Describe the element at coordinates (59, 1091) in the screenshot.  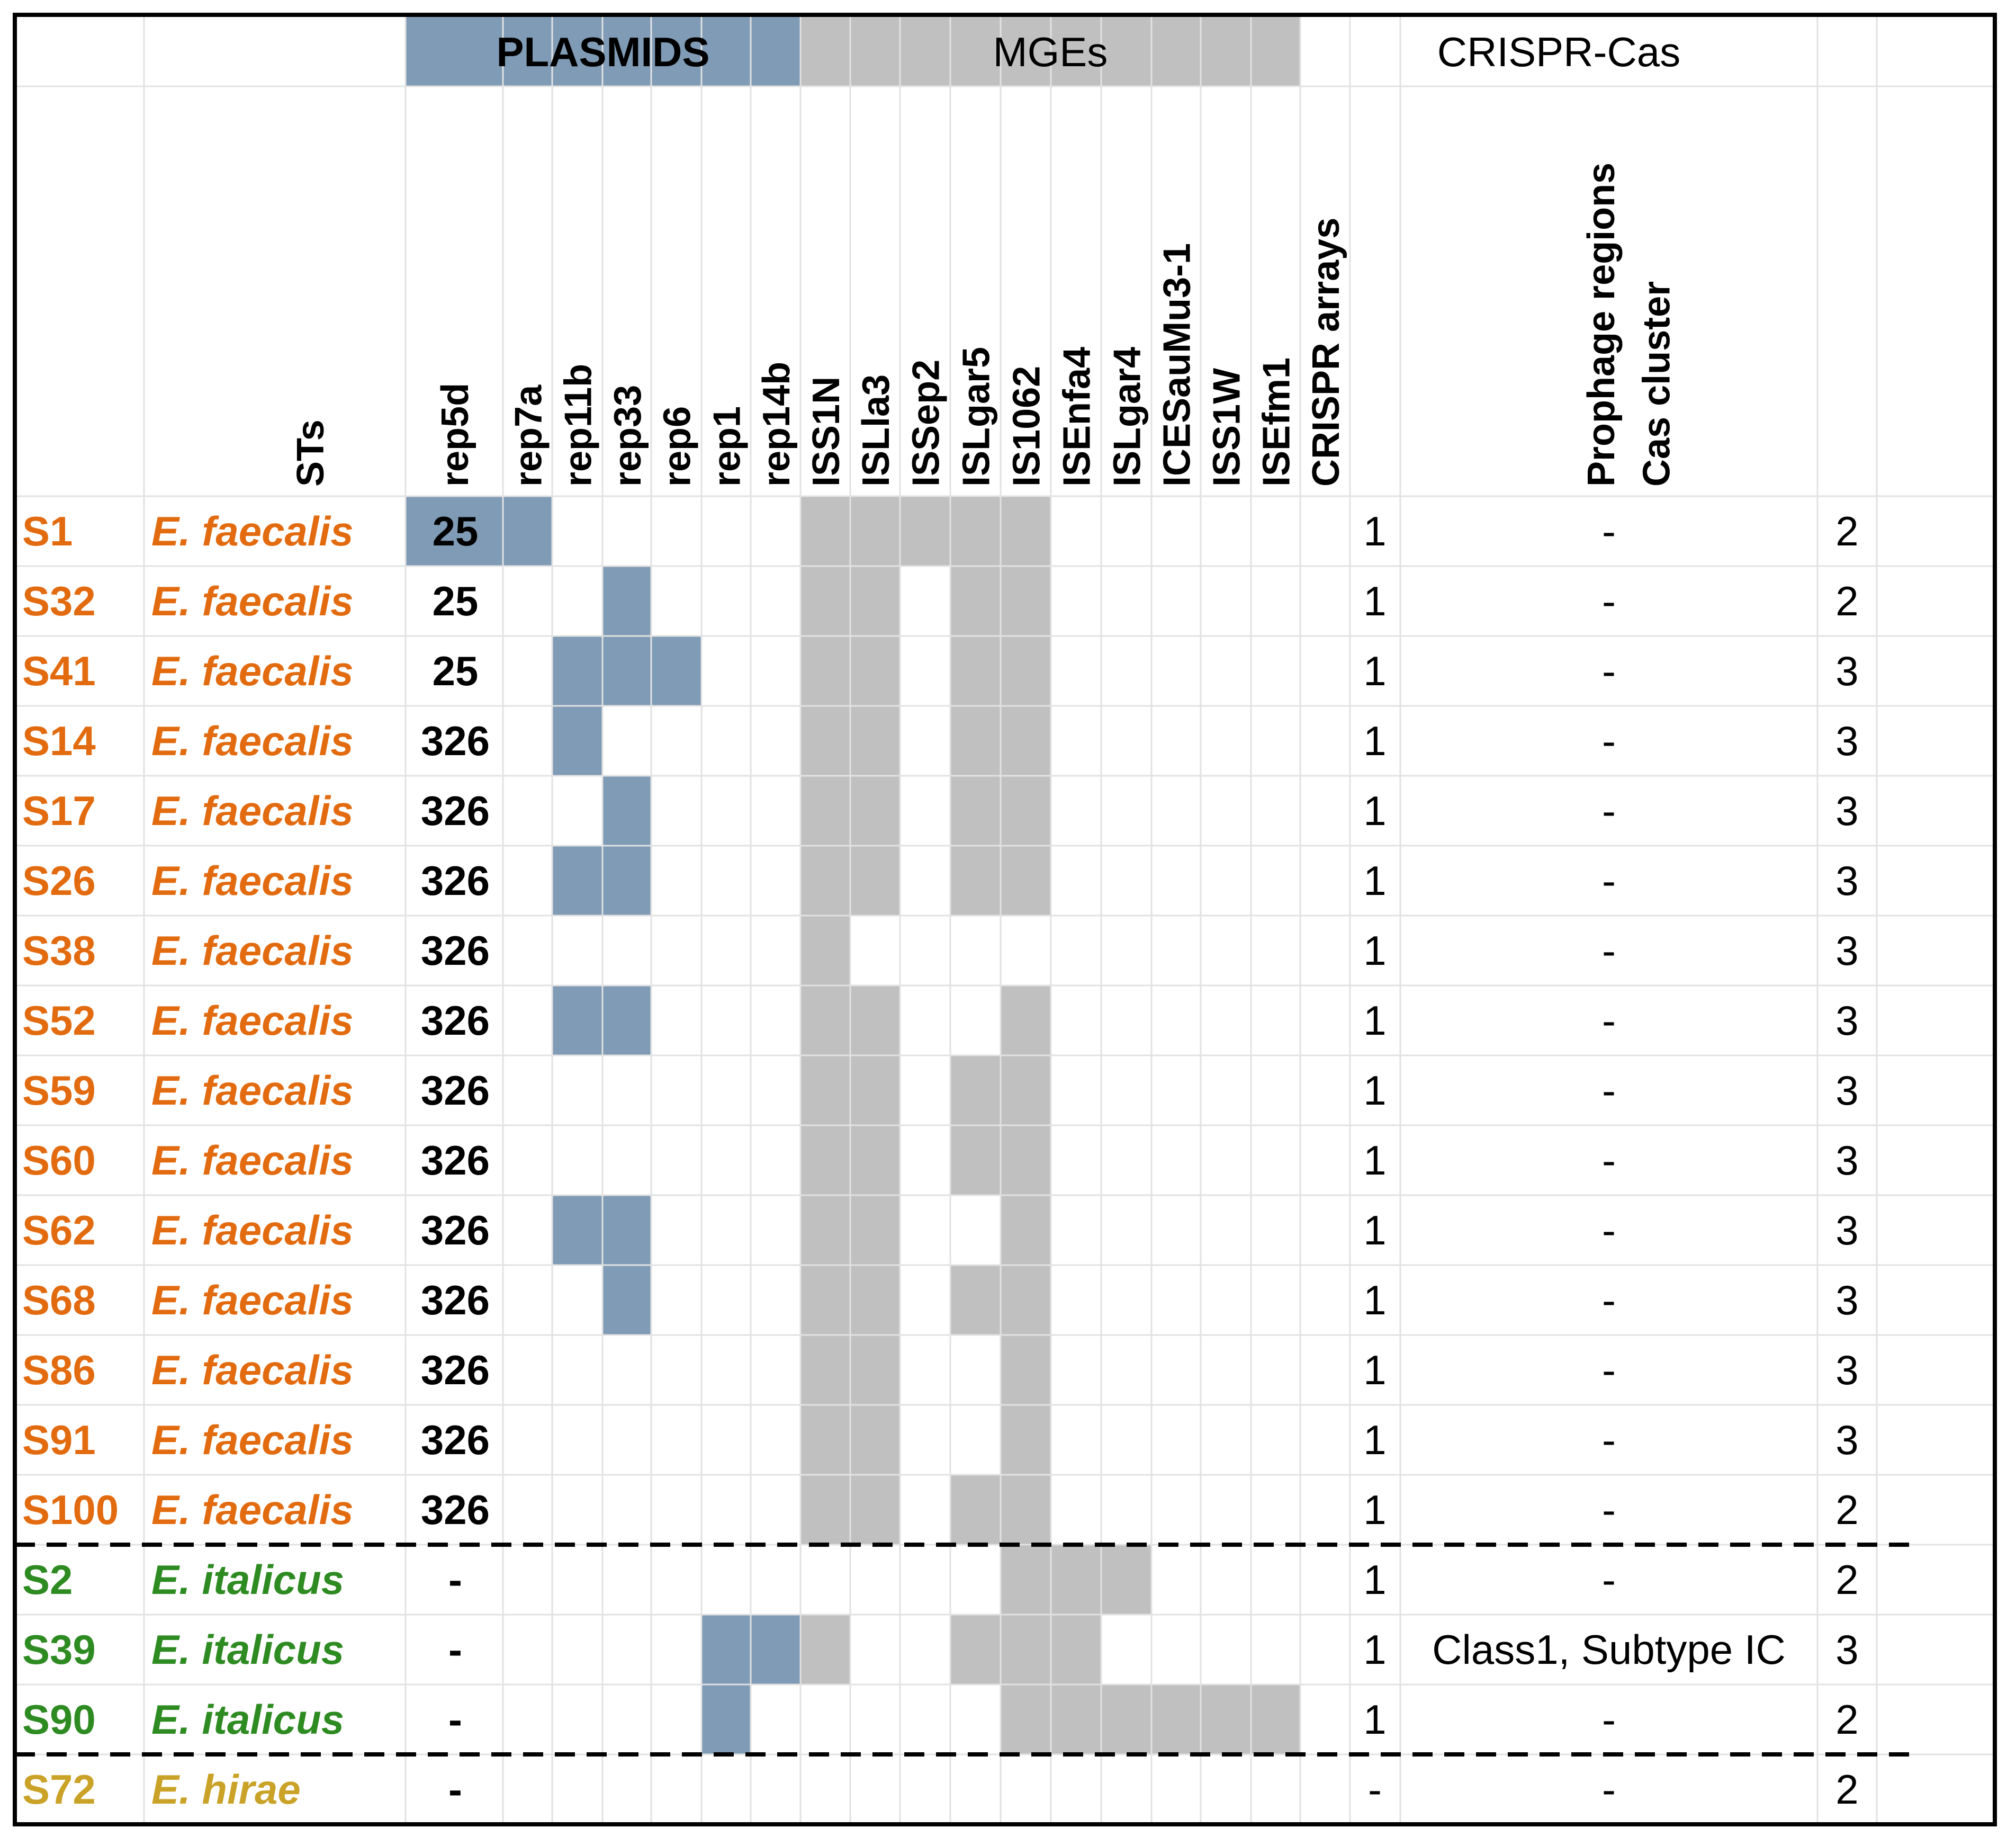
I see `isolate-id: S59` at that location.